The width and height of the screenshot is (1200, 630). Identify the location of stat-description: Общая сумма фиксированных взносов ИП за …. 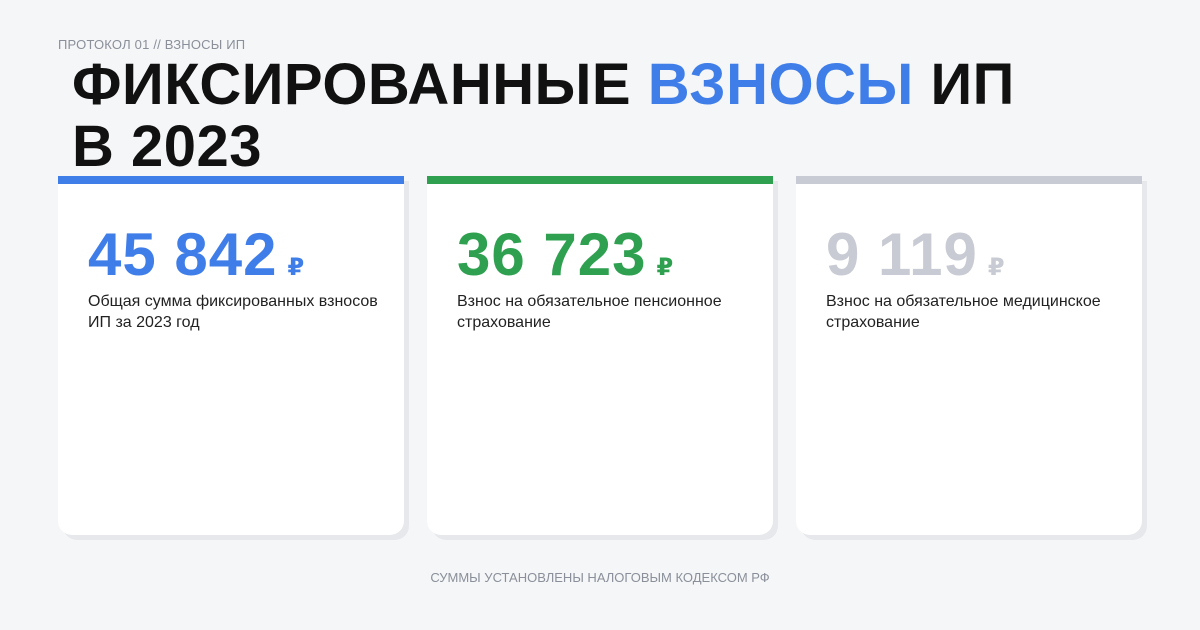
(233, 312).